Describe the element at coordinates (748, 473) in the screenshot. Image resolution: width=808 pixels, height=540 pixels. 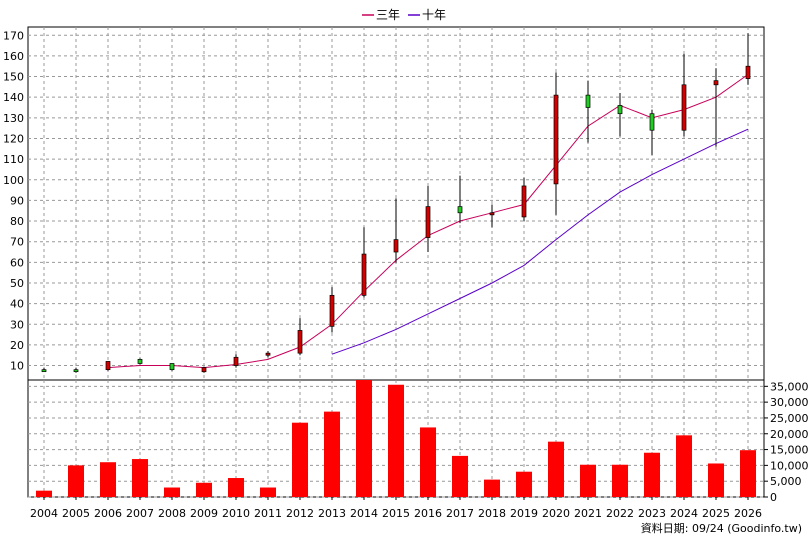
I see `volume-bar-2026` at that location.